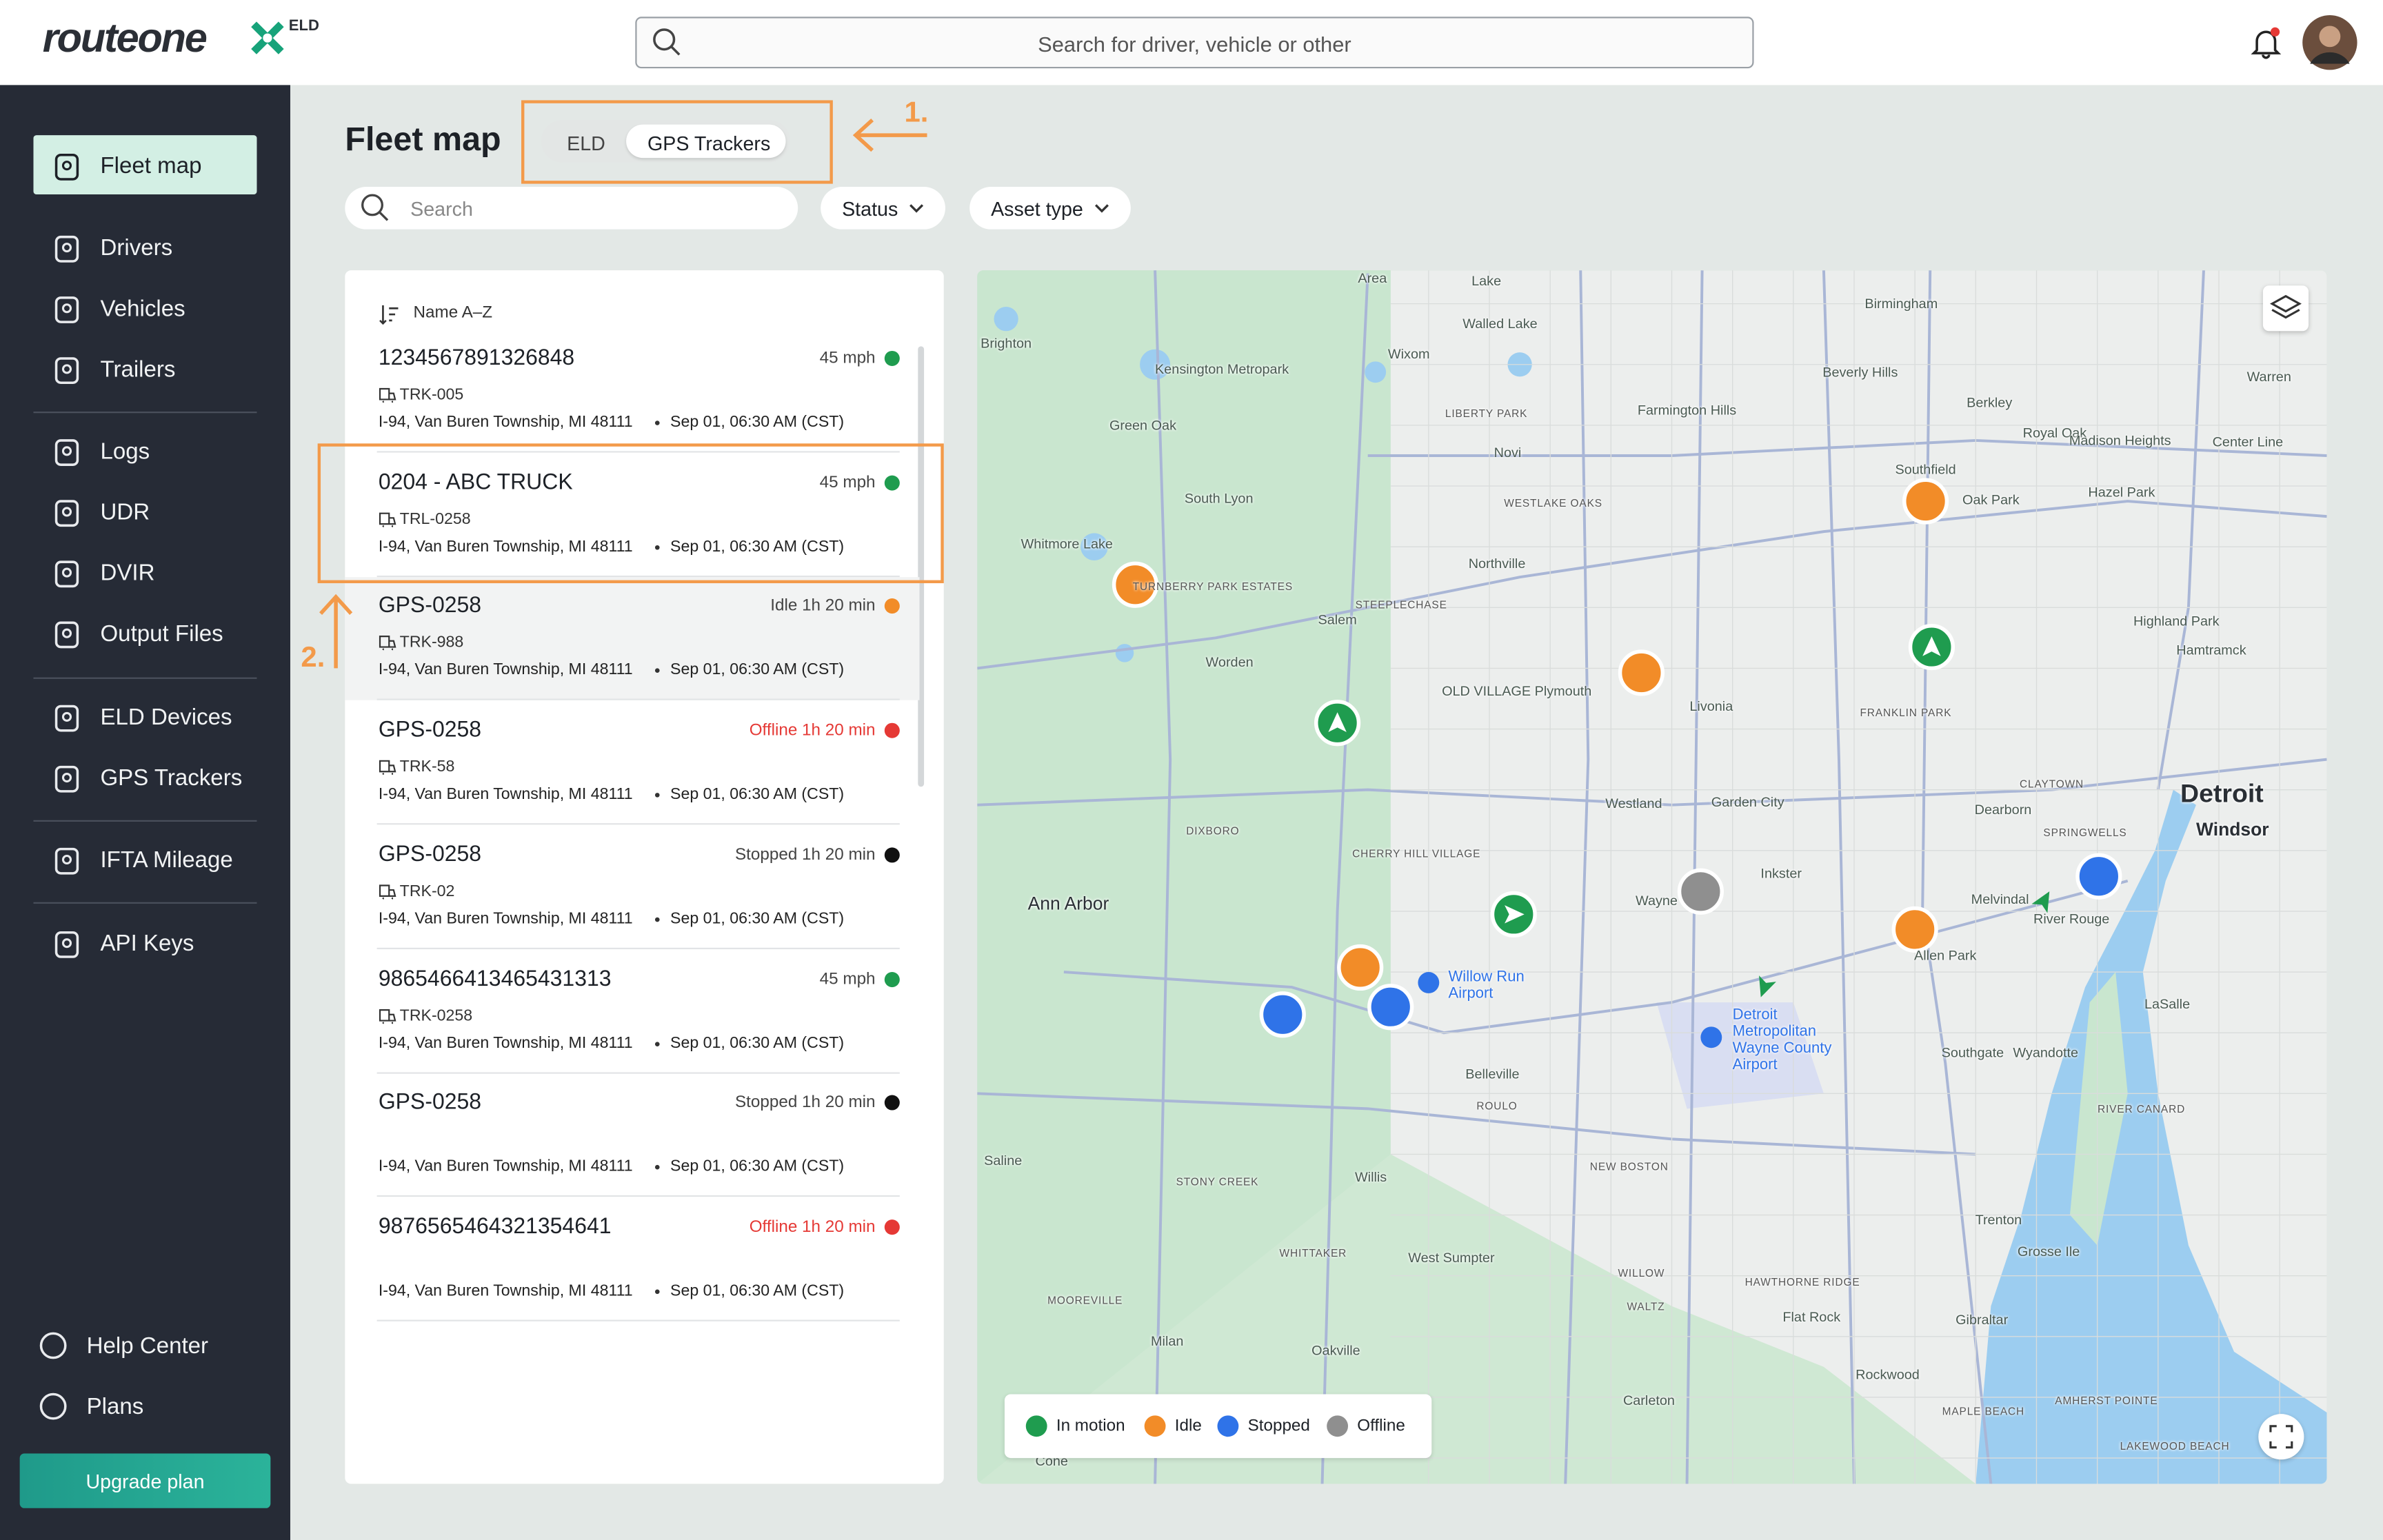  Describe the element at coordinates (1429, 983) in the screenshot. I see `airport-icon` at that location.